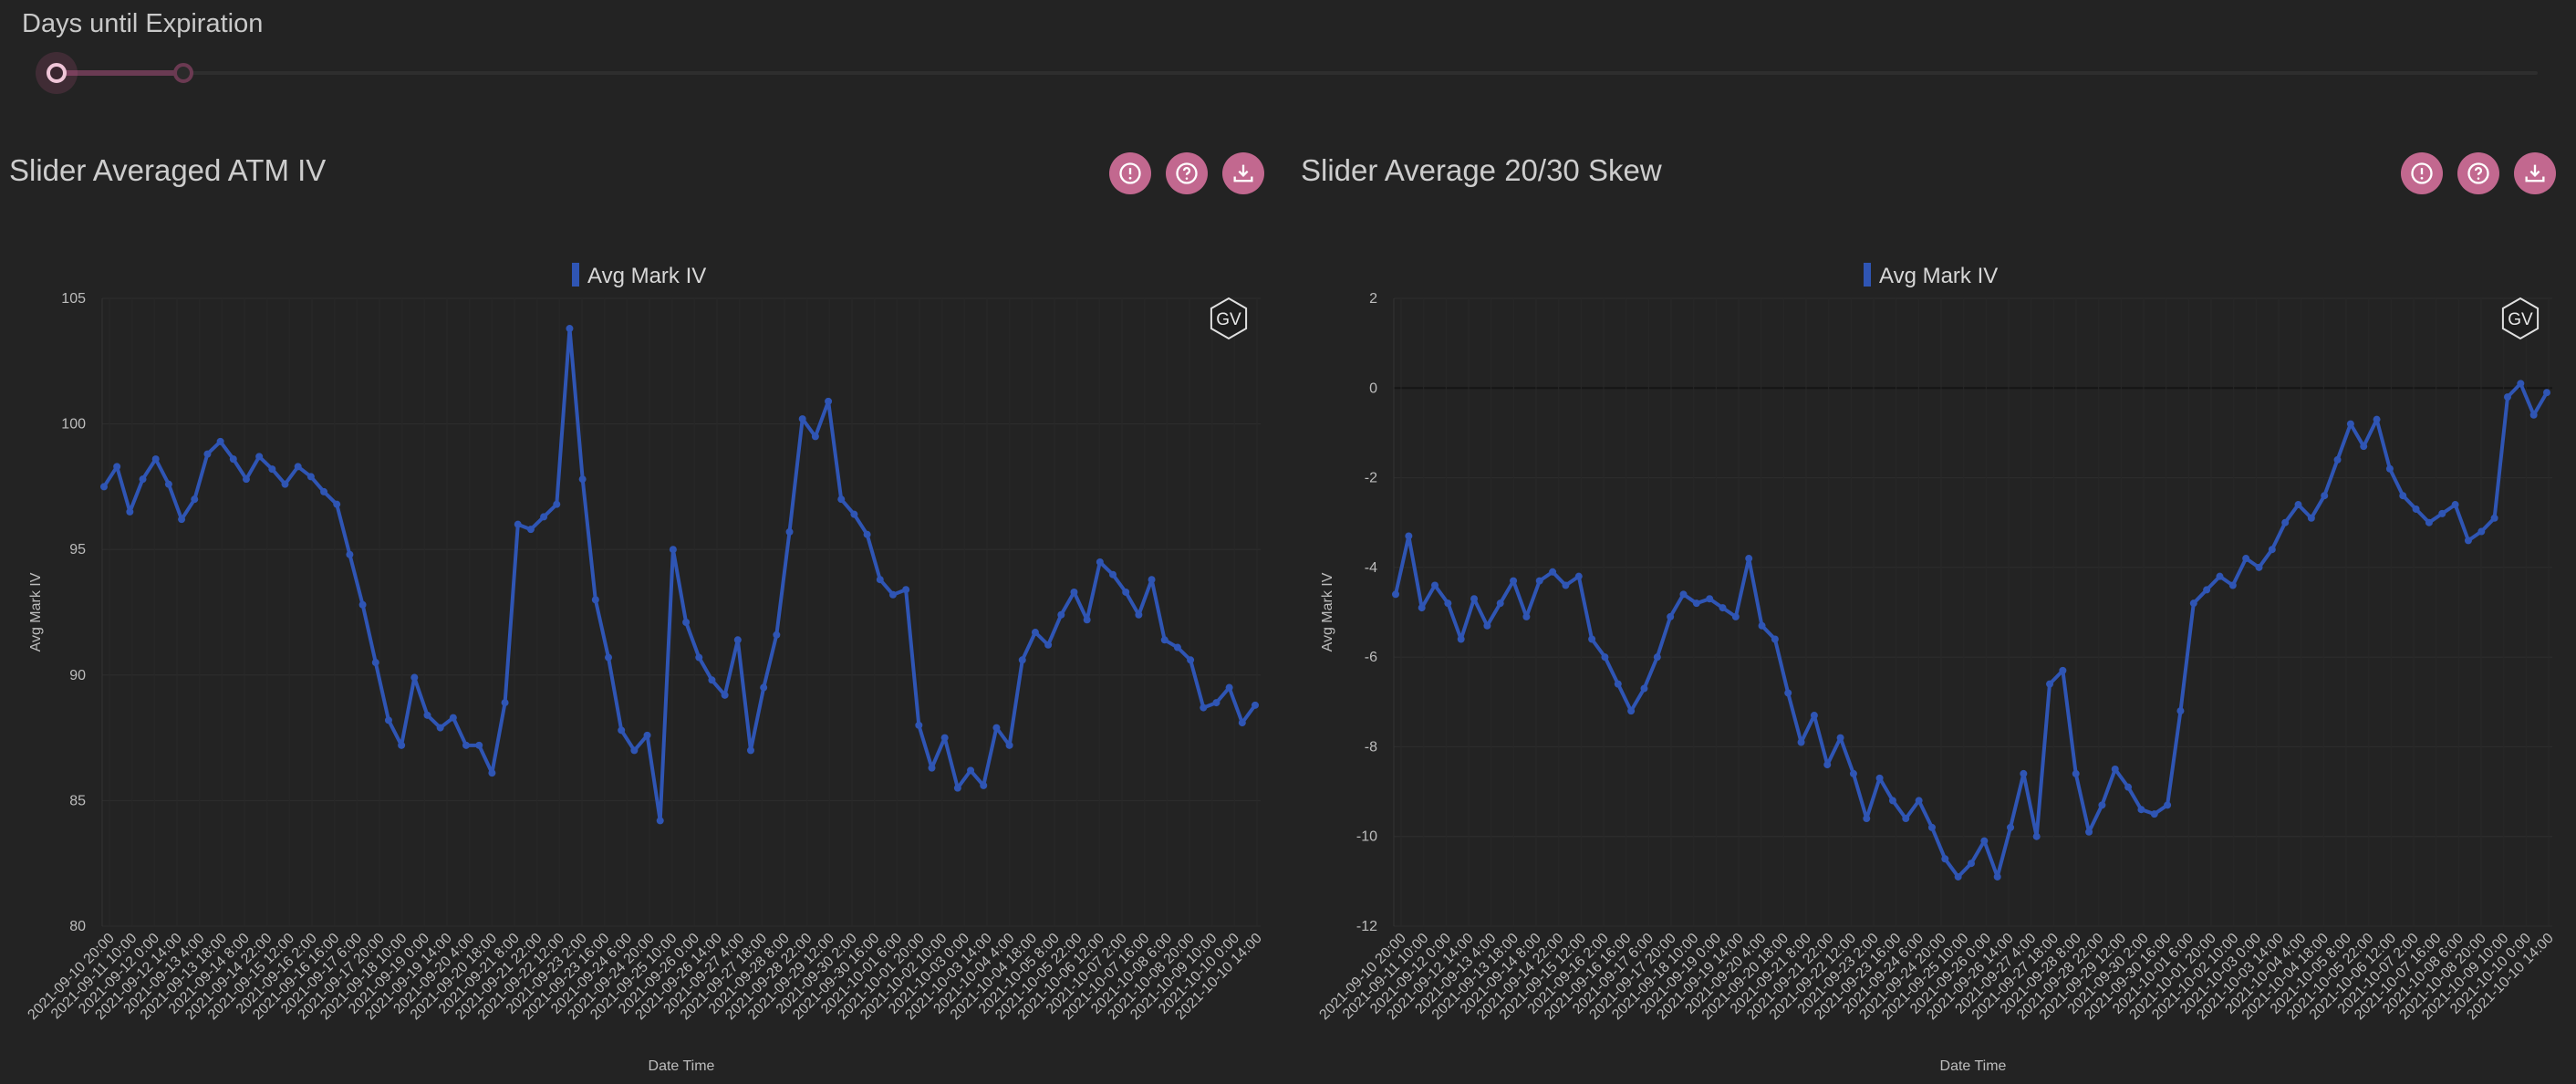 This screenshot has height=1084, width=2576. I want to click on download-icon, so click(2535, 173).